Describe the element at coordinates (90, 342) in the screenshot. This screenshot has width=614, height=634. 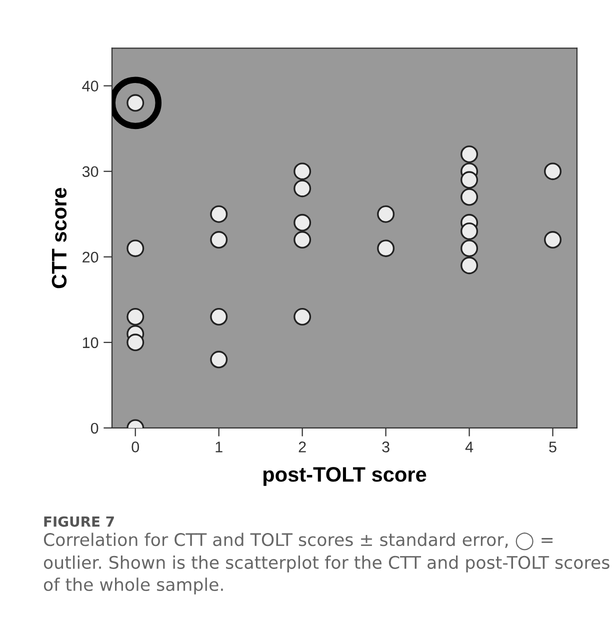
I see `y-tick-label: 10` at that location.